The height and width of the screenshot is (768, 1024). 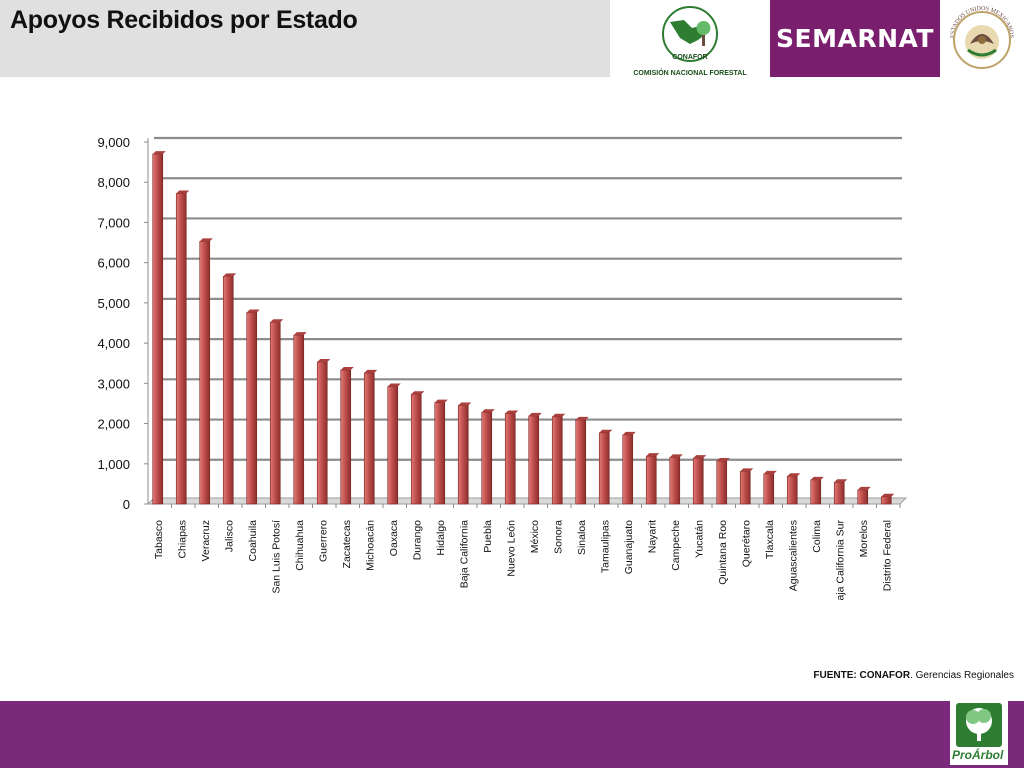 What do you see at coordinates (113, 142) in the screenshot?
I see `y-tick-label: 9,000` at bounding box center [113, 142].